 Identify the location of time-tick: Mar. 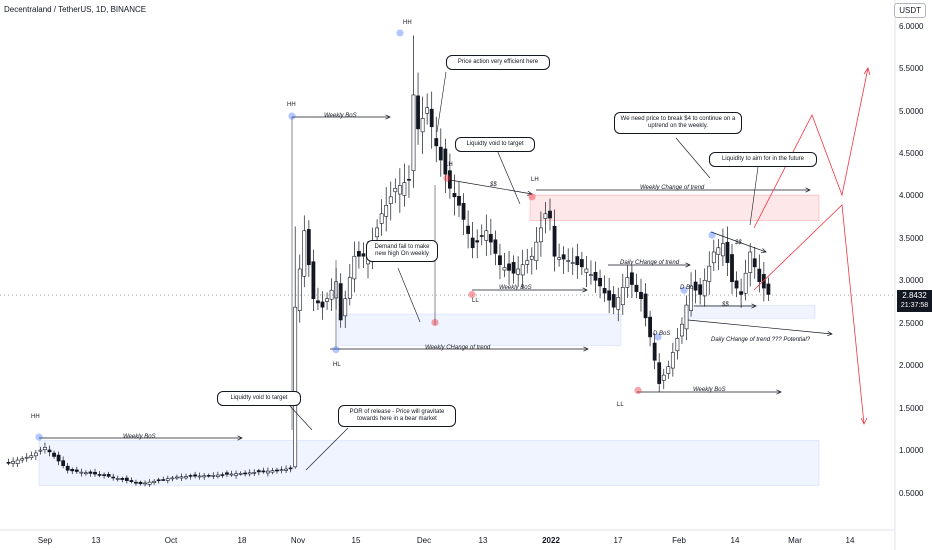
(795, 540).